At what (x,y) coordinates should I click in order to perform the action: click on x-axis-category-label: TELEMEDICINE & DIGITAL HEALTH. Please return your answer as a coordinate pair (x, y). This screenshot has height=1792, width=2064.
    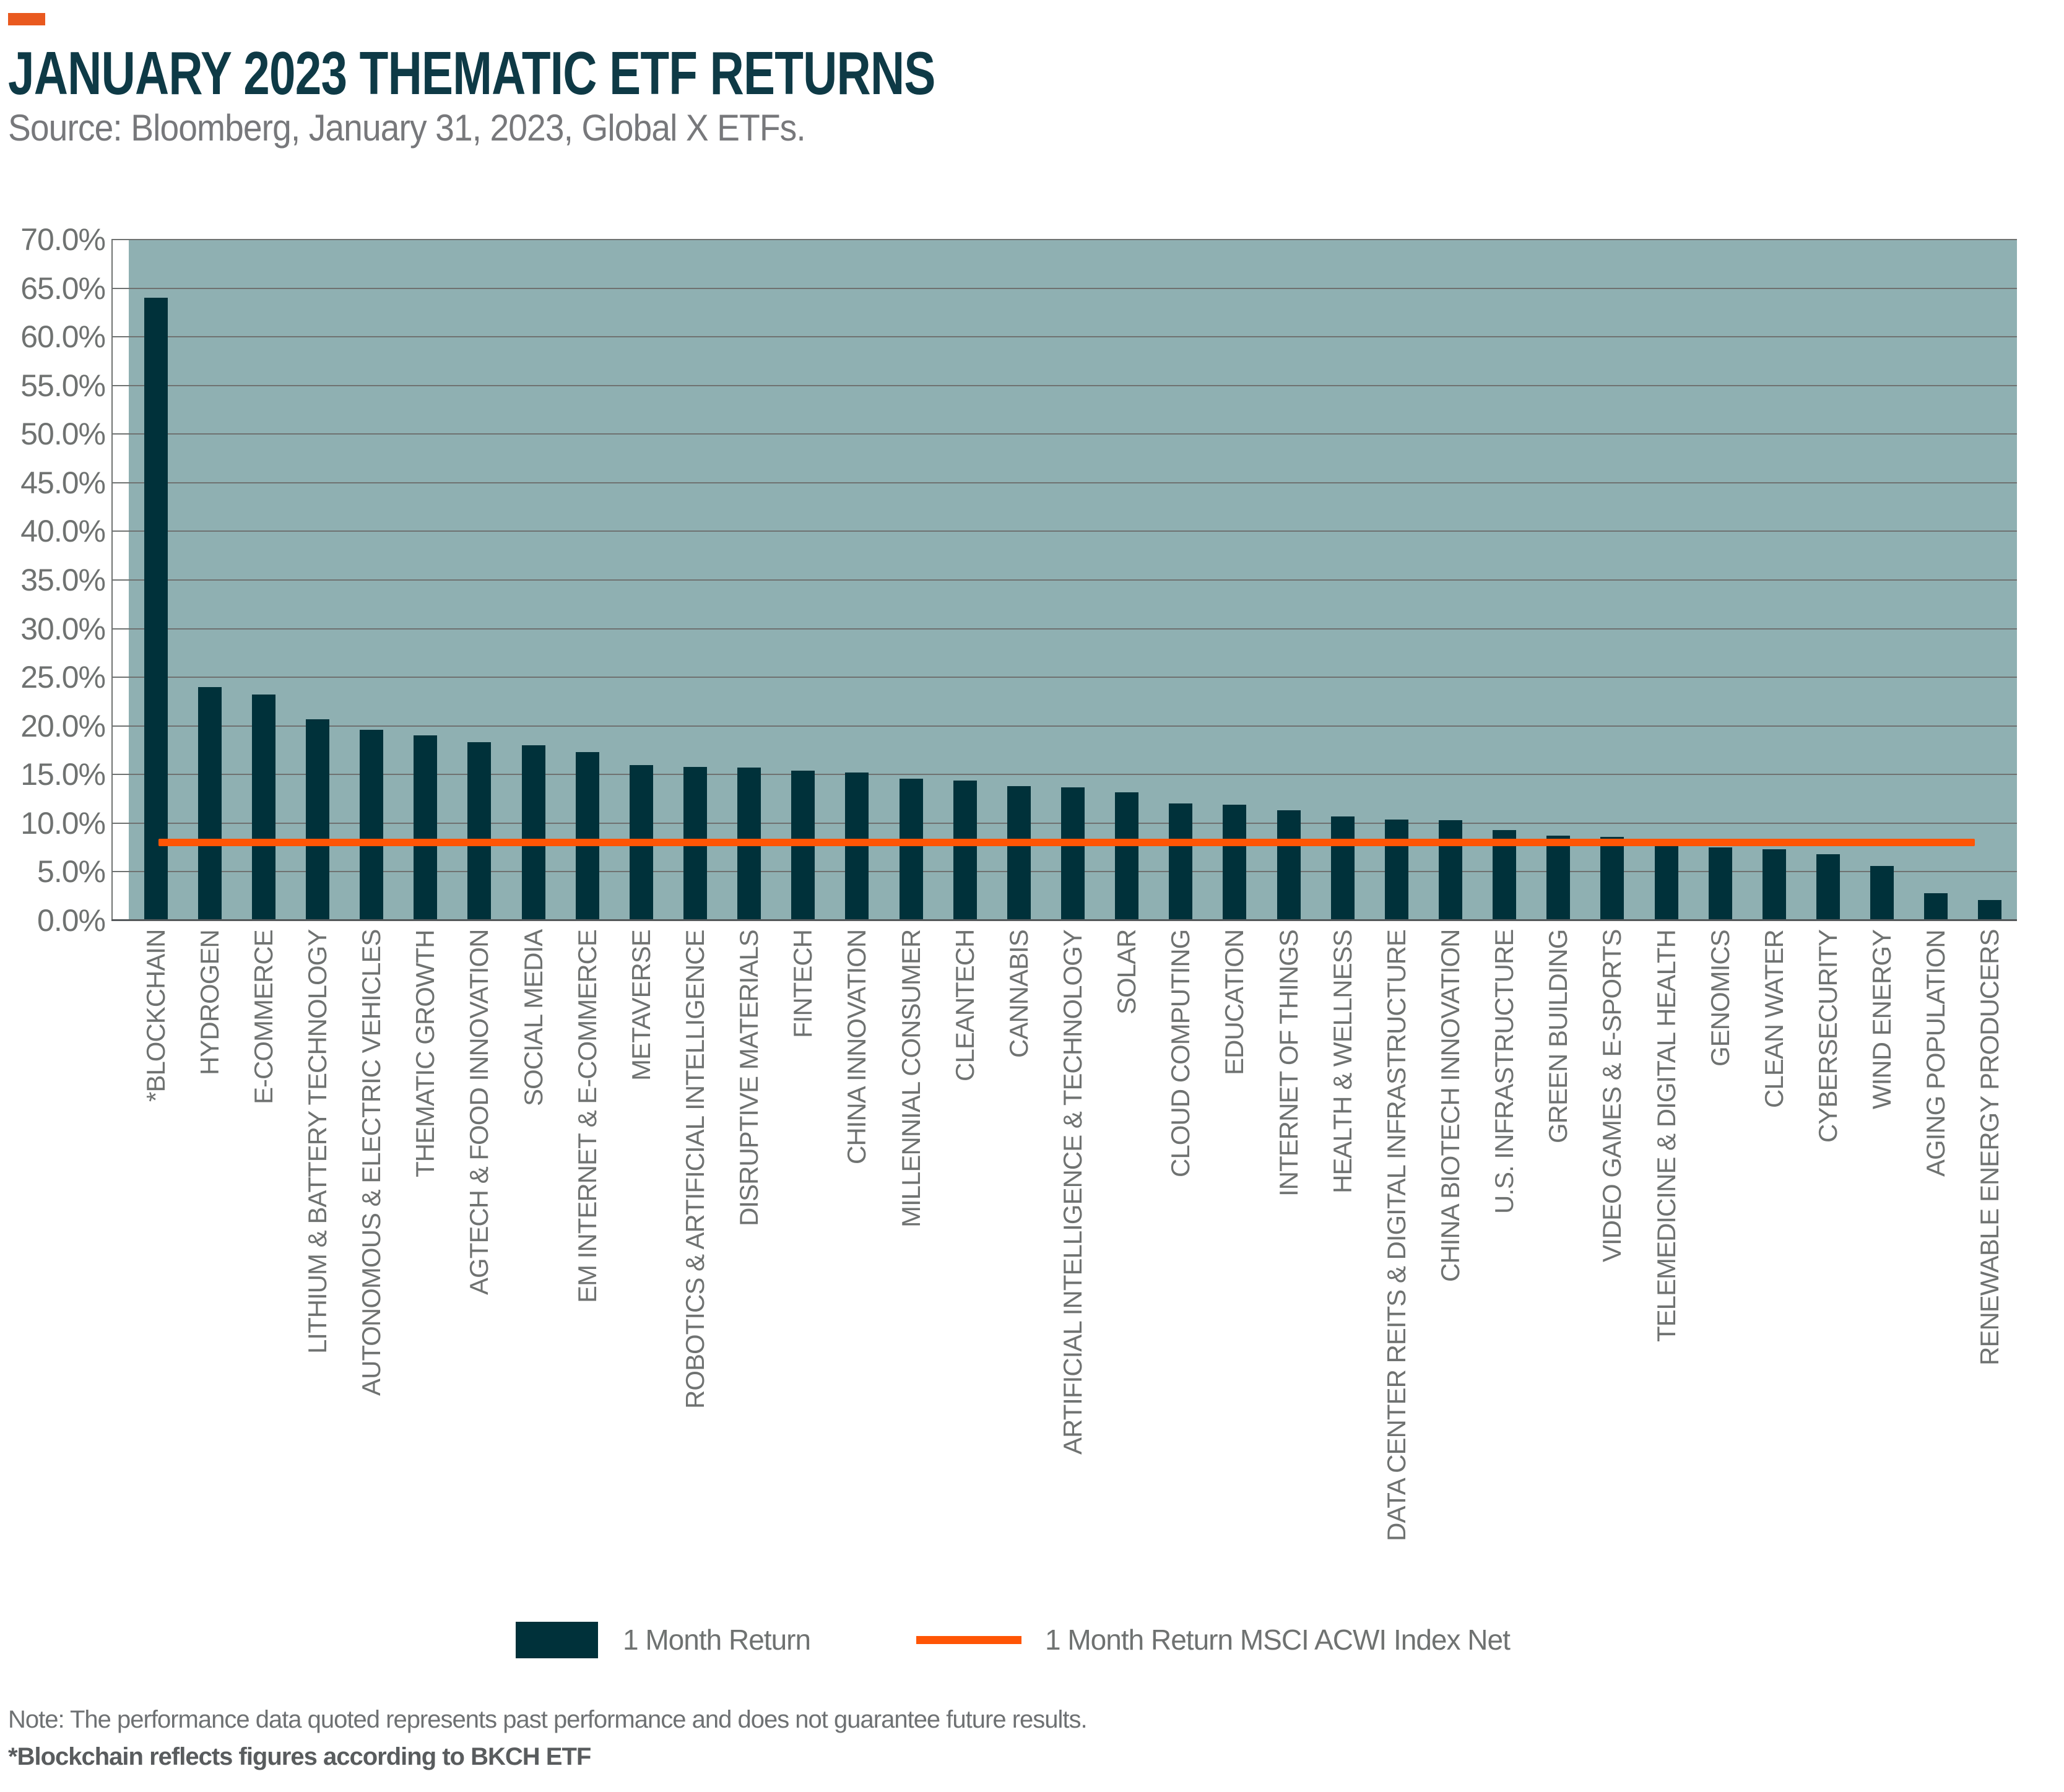
    Looking at the image, I should click on (1666, 1136).